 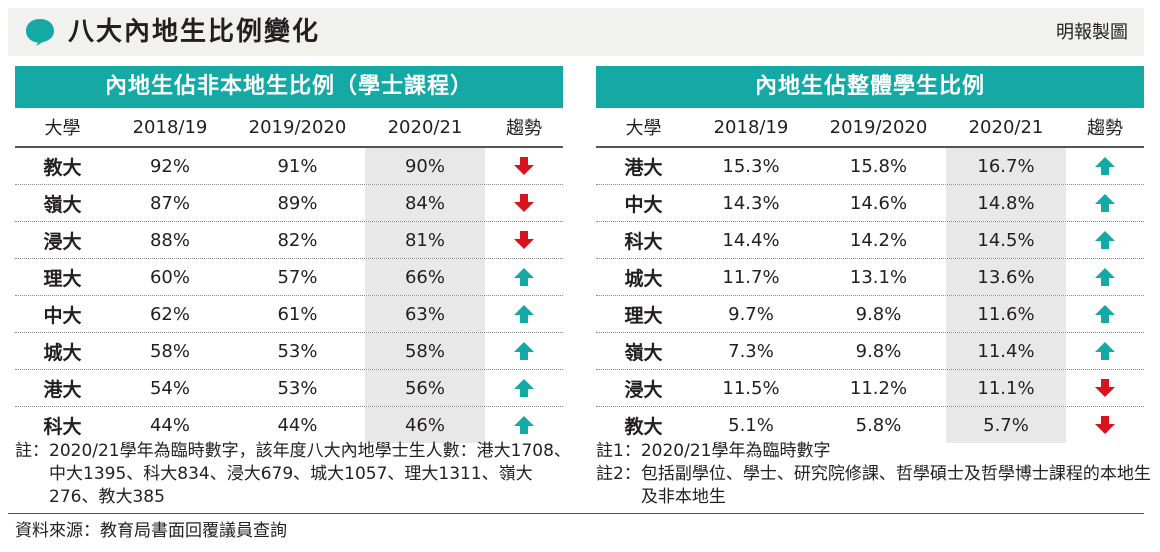 I want to click on table-row: 中大 62% 61% 63%, so click(x=289, y=314).